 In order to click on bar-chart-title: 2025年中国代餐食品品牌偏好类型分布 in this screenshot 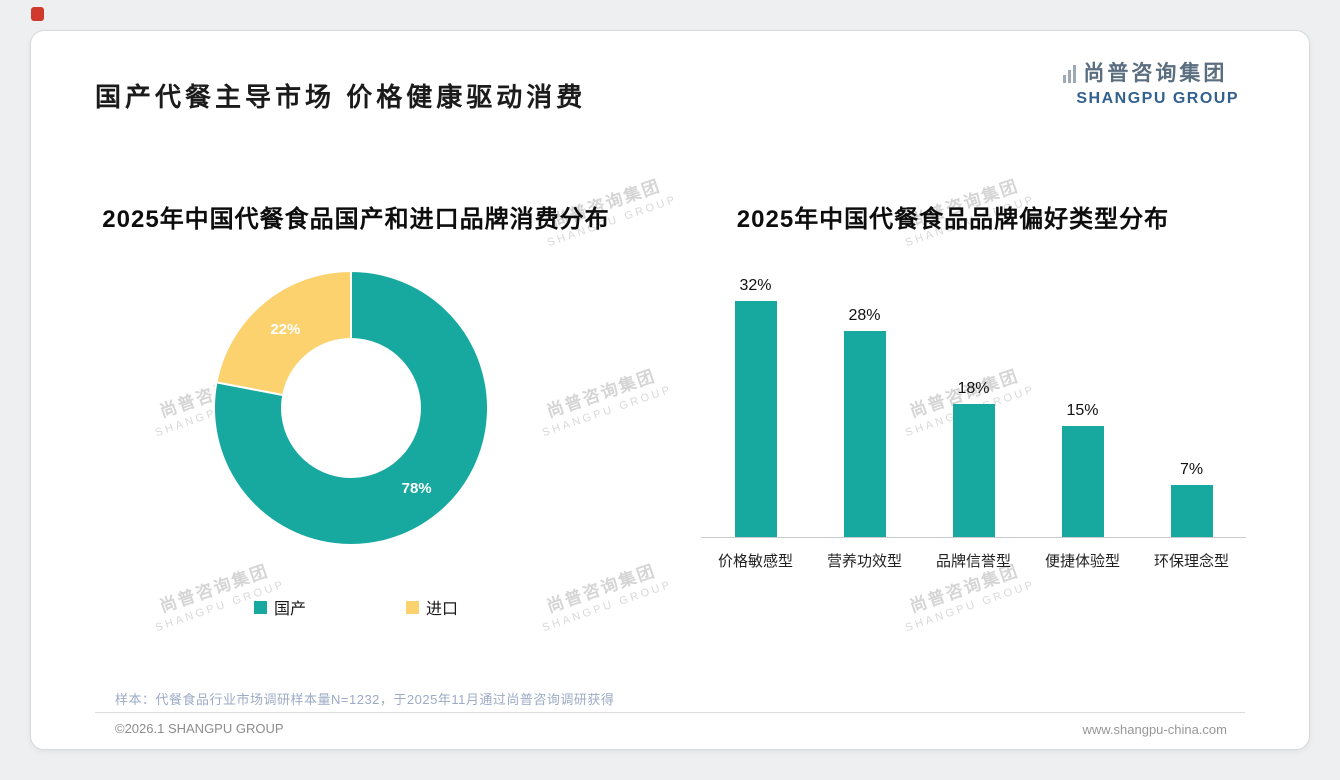, I will do `click(953, 219)`.